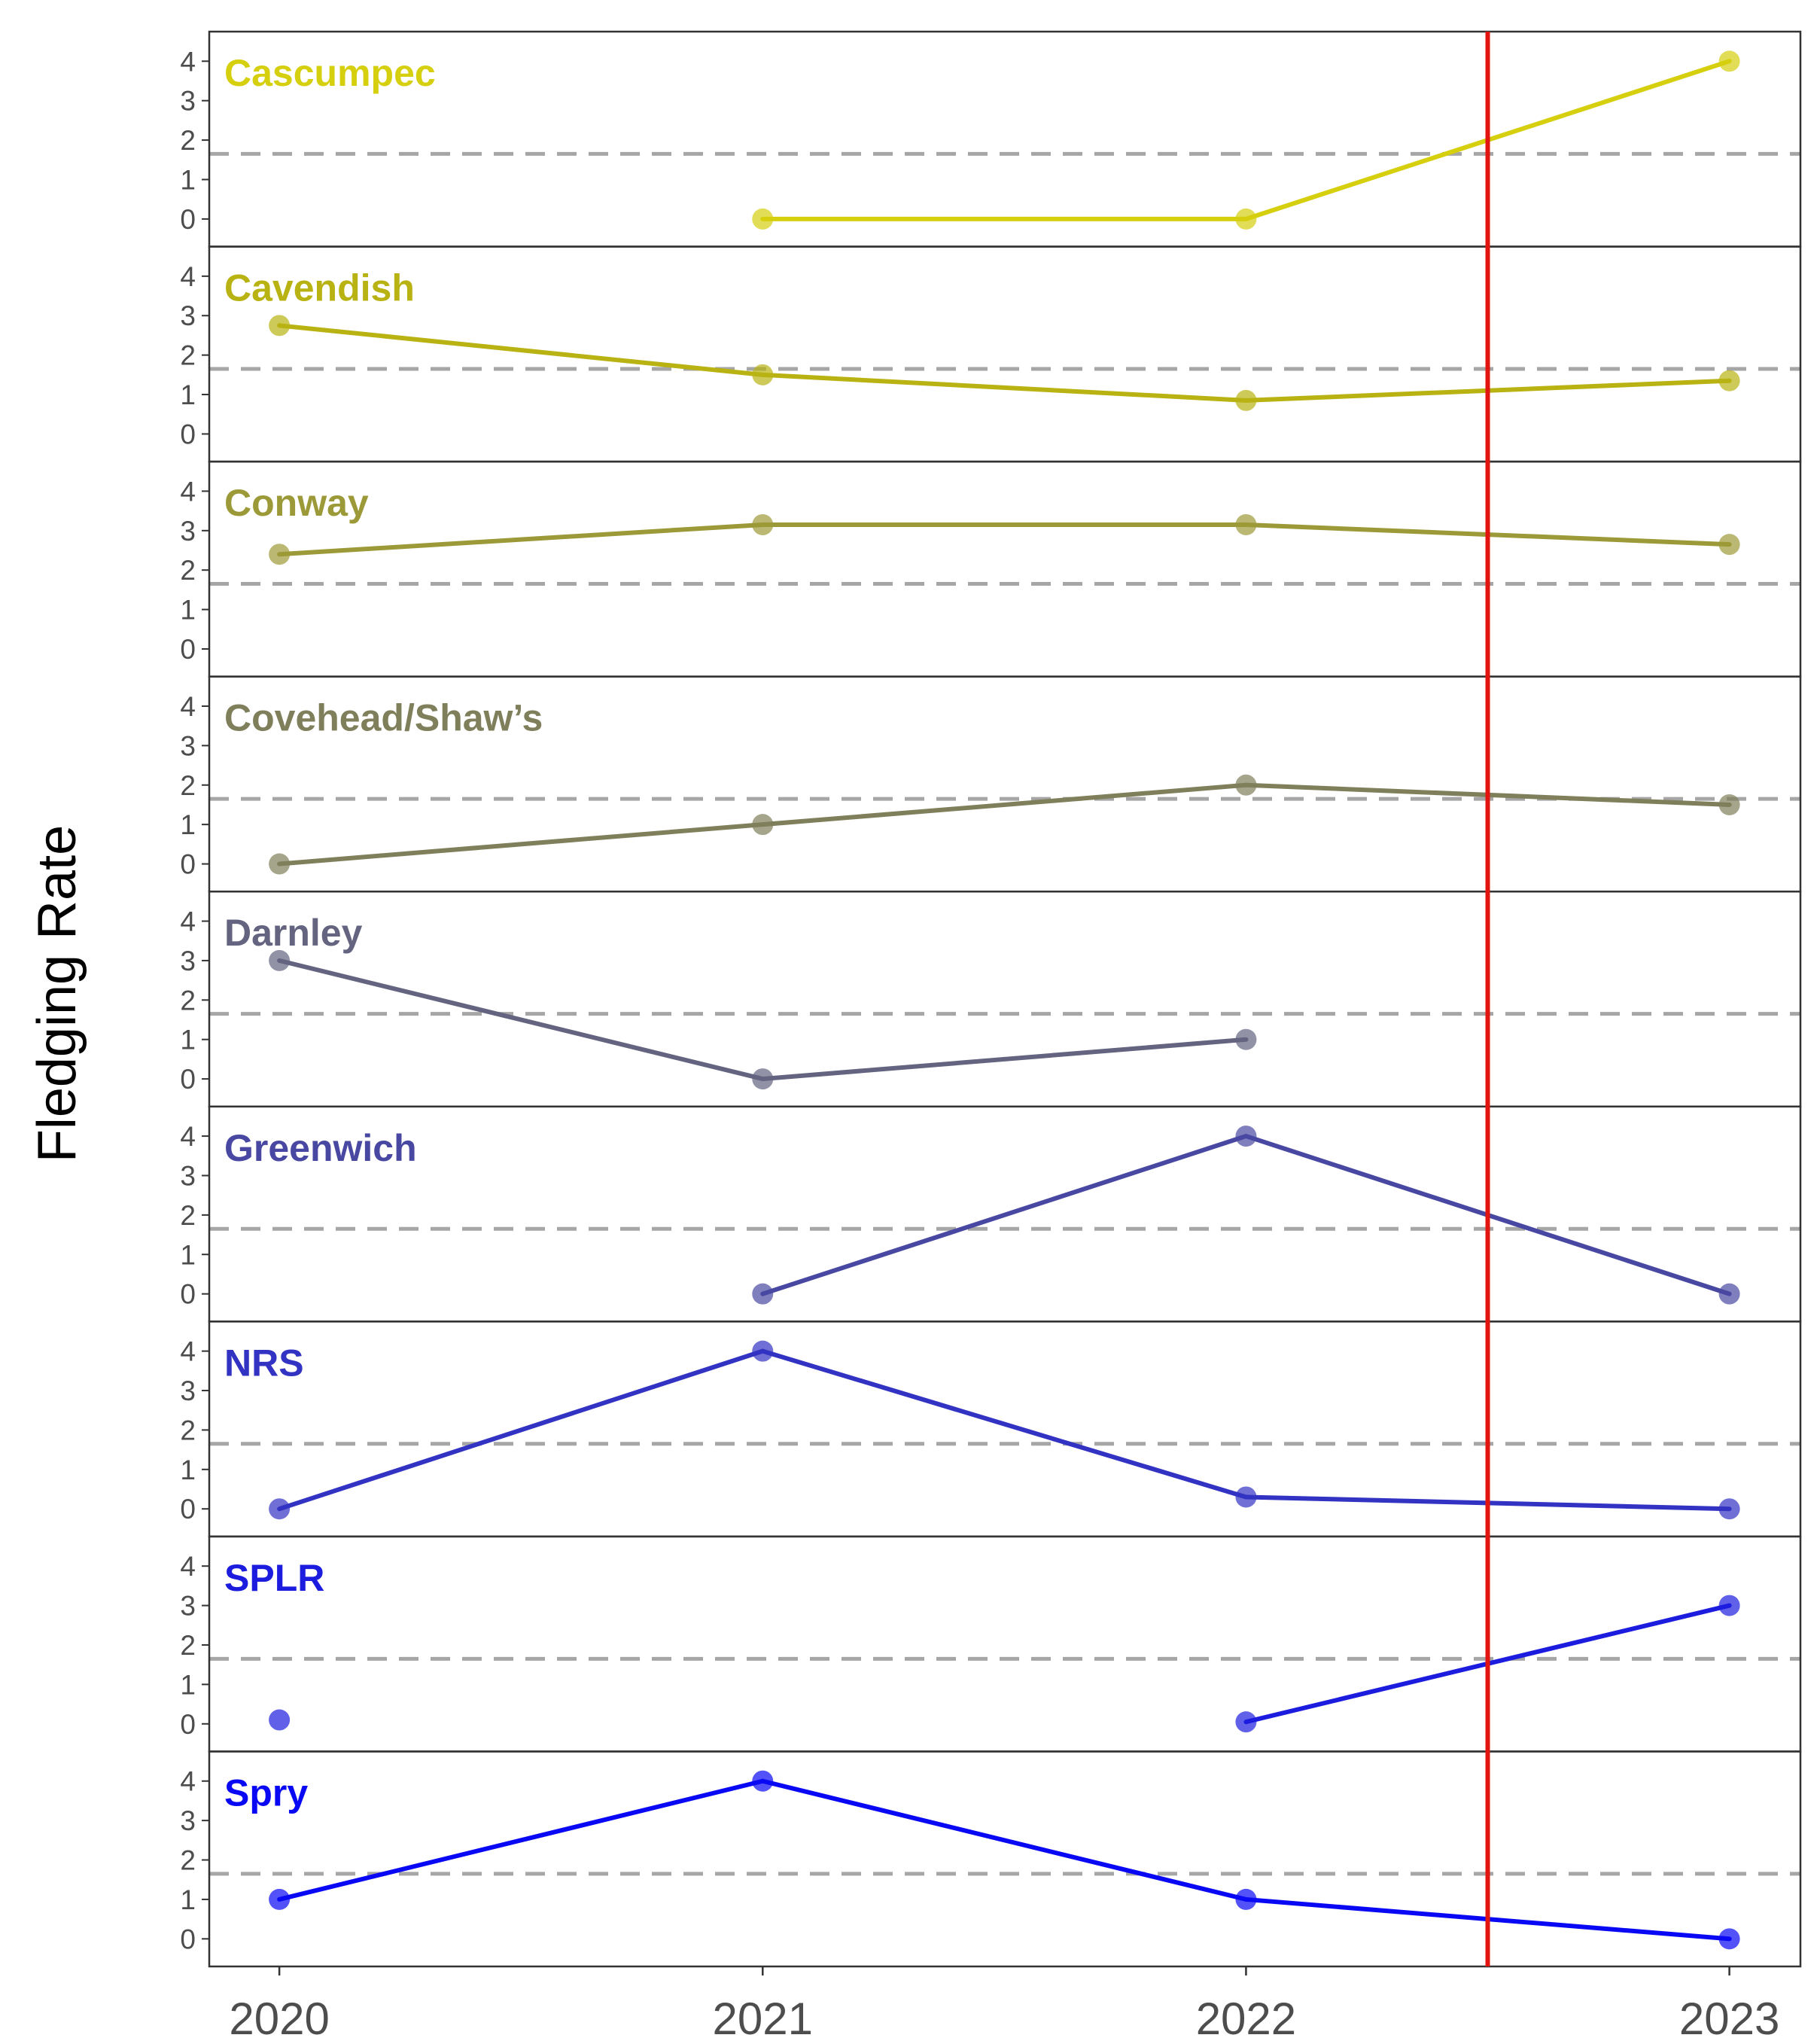 The width and height of the screenshot is (1820, 2044). What do you see at coordinates (57, 993) in the screenshot?
I see `y-axis-title: Fledging Rate` at bounding box center [57, 993].